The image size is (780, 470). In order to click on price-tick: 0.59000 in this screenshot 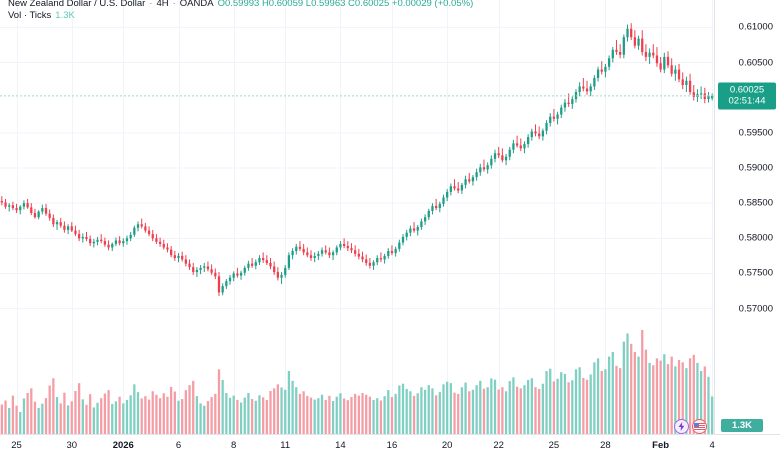, I will do `click(755, 168)`.